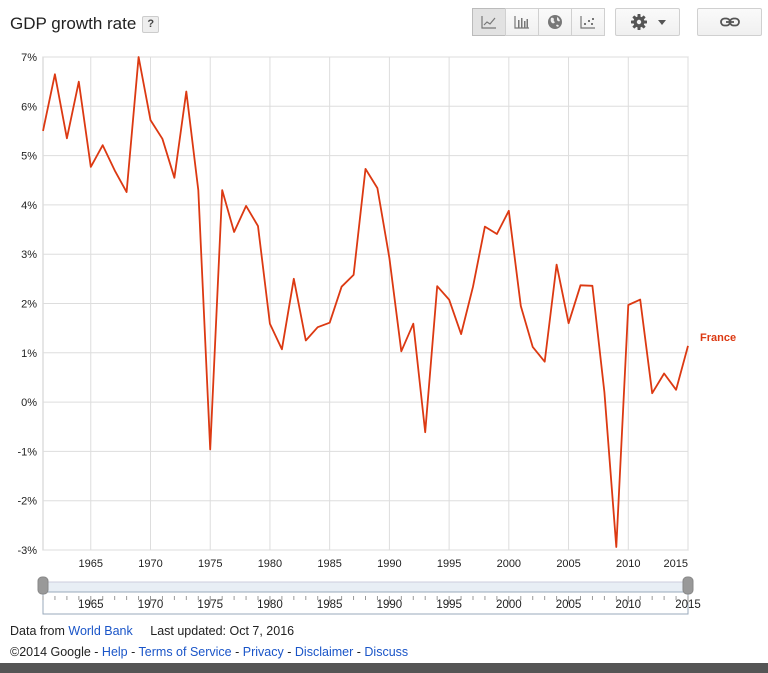 The height and width of the screenshot is (673, 768). Describe the element at coordinates (91, 564) in the screenshot. I see `x-tick-label: 1965` at that location.